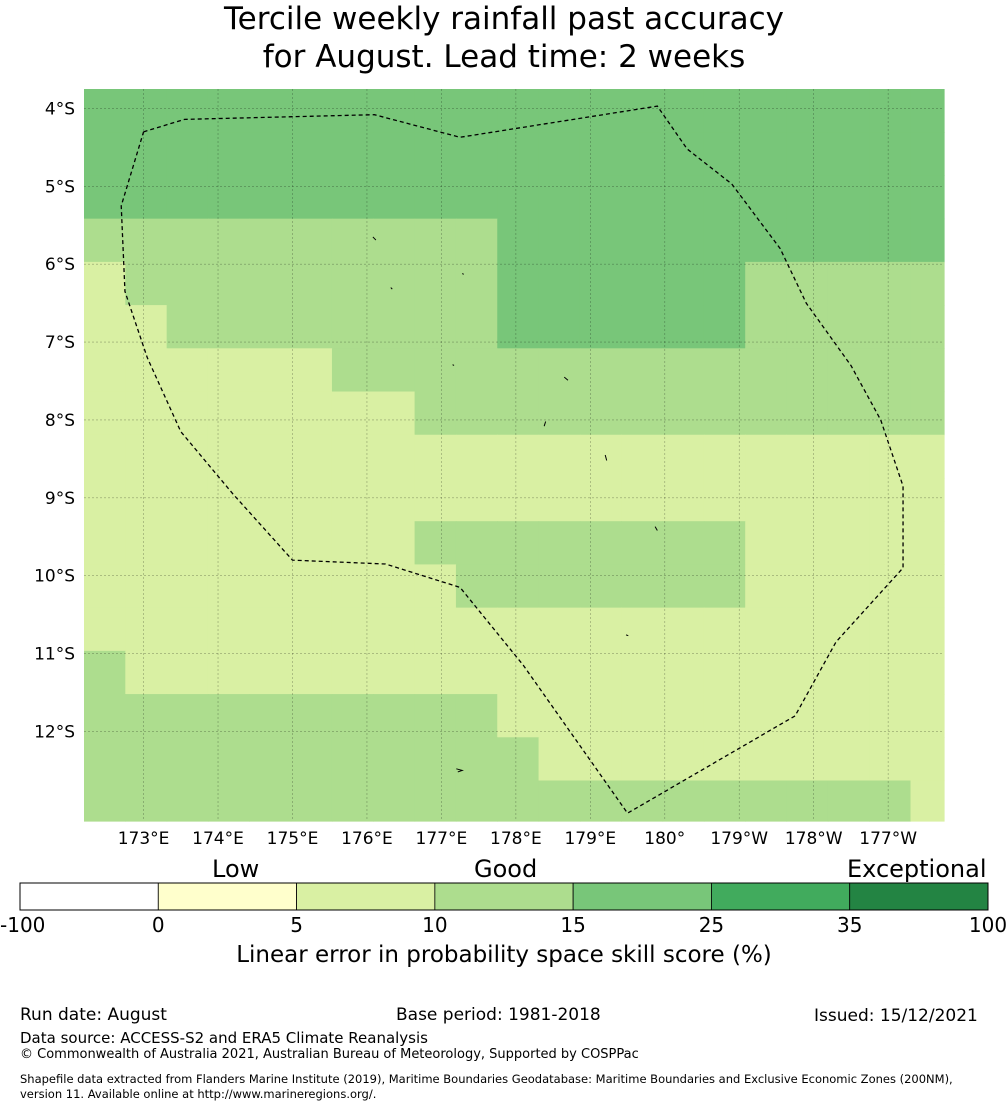 The height and width of the screenshot is (1110, 1008). What do you see at coordinates (814, 839) in the screenshot?
I see `longitude-tick-label: 178°W` at bounding box center [814, 839].